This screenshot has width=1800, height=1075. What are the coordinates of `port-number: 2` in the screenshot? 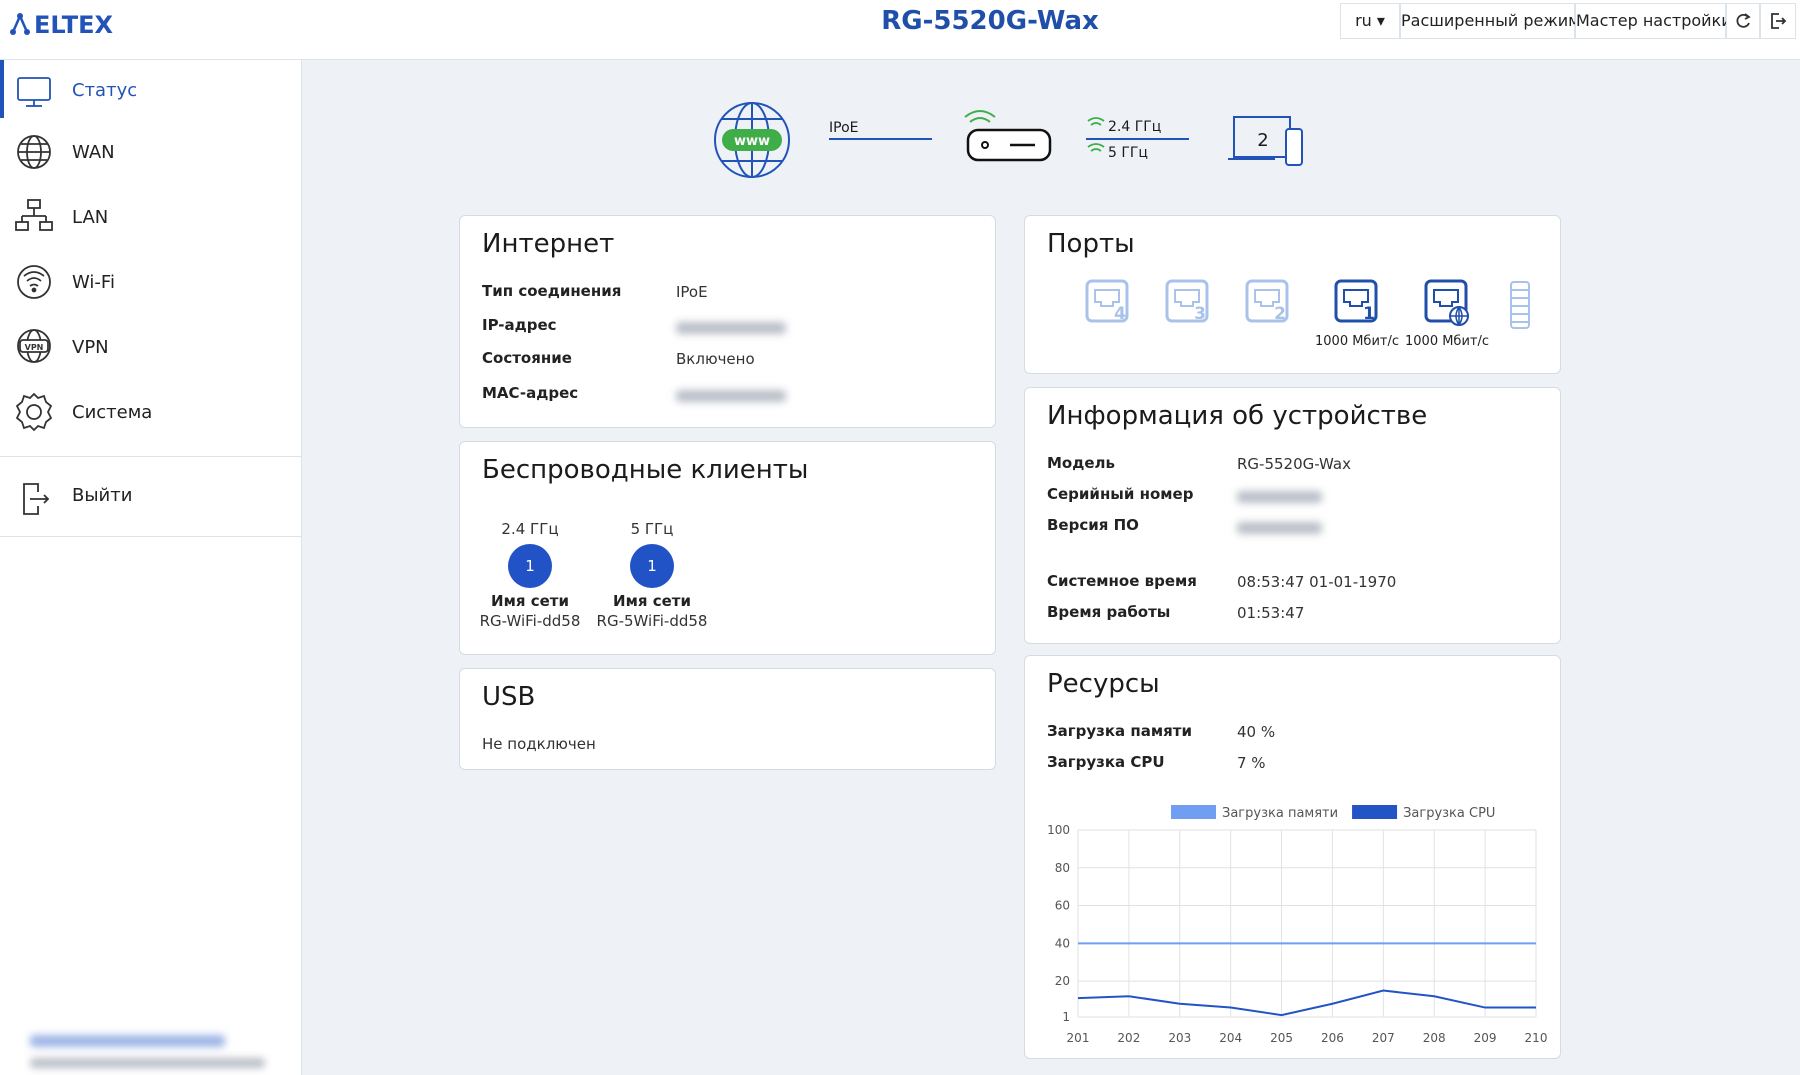 It's located at (1280, 314).